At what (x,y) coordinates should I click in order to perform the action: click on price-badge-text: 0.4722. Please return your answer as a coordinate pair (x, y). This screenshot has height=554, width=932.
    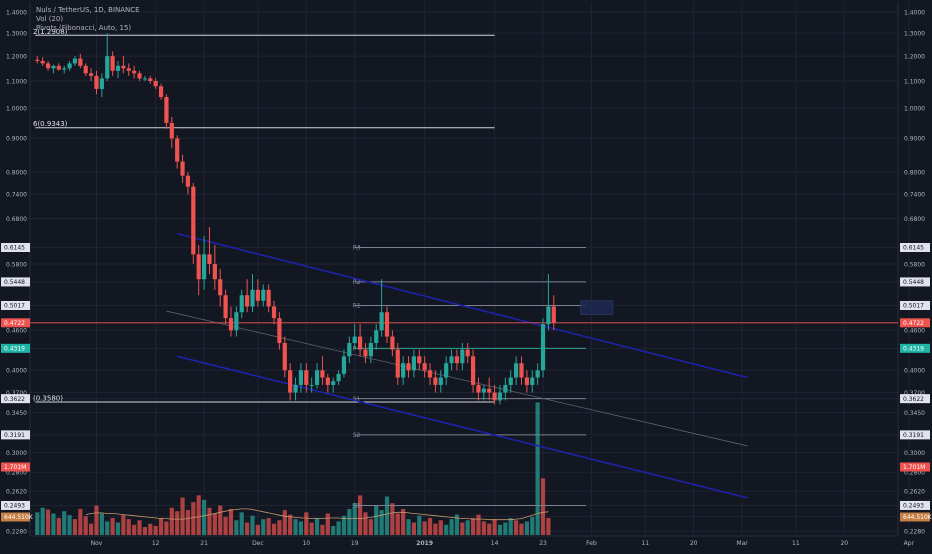
    Looking at the image, I should click on (913, 323).